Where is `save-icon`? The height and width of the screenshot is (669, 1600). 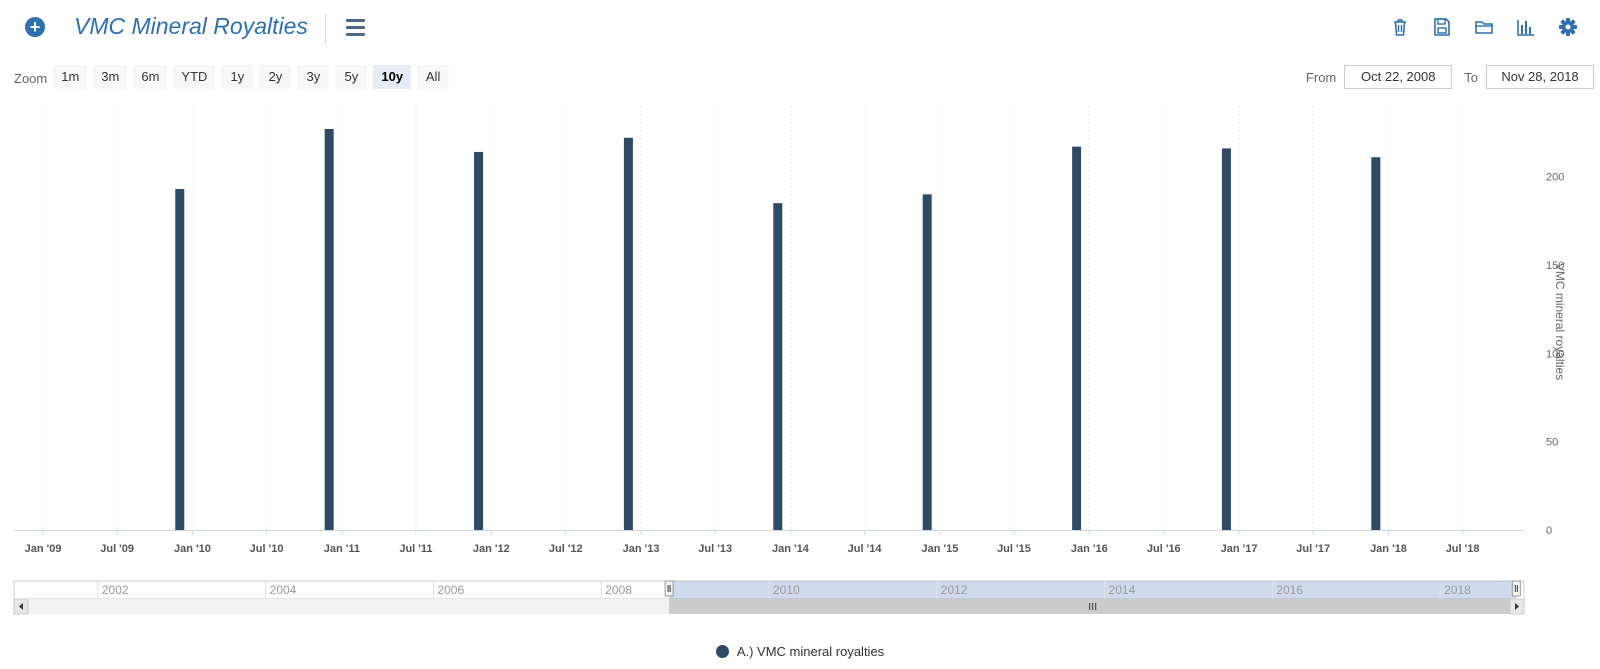 save-icon is located at coordinates (1442, 27).